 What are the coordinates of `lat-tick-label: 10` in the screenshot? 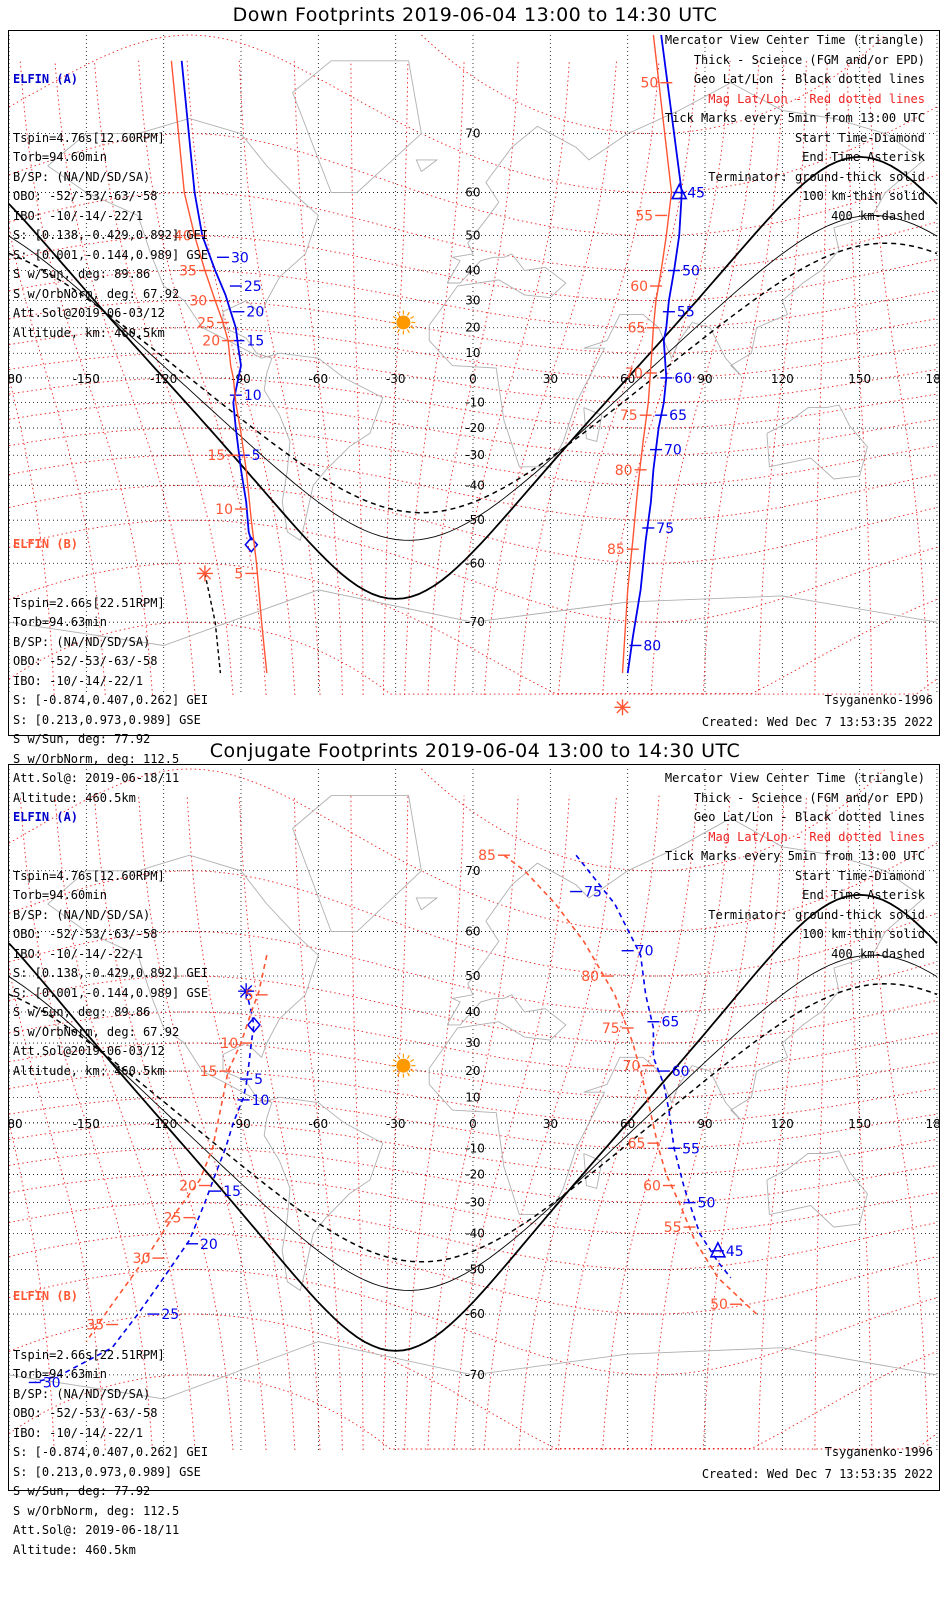 It's located at (472, 1097).